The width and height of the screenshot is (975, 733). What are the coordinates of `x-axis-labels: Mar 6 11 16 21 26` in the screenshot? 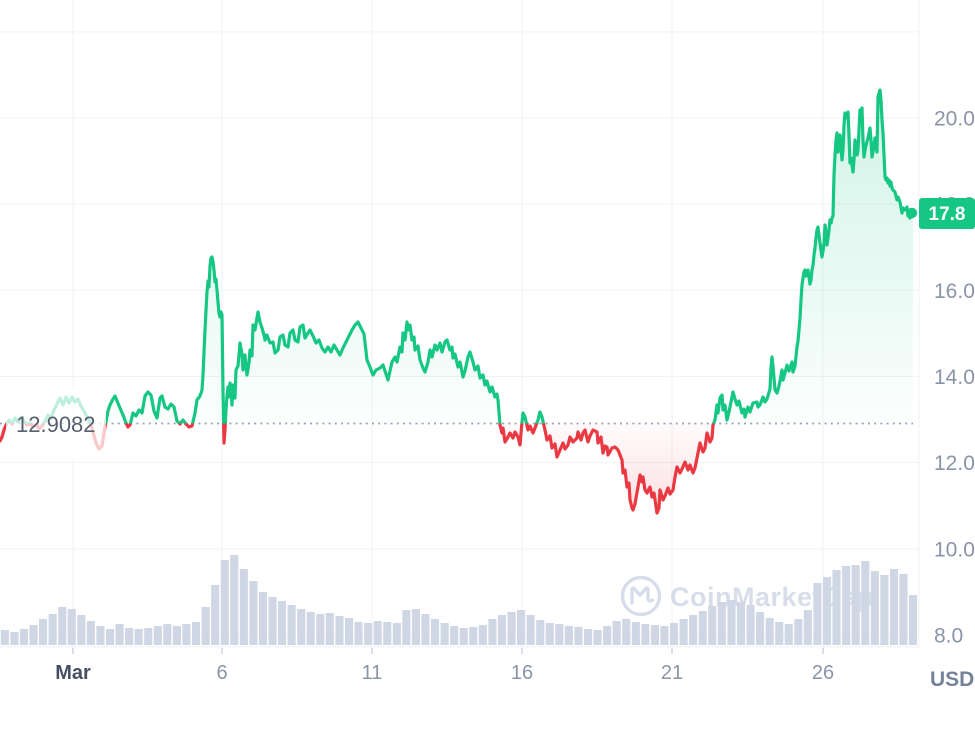 It's located at (444, 673).